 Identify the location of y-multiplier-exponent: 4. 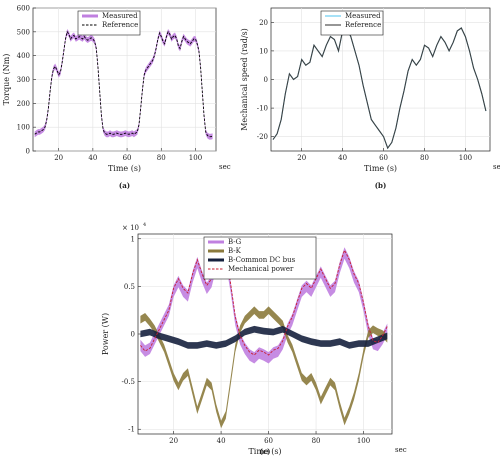
(144, 225).